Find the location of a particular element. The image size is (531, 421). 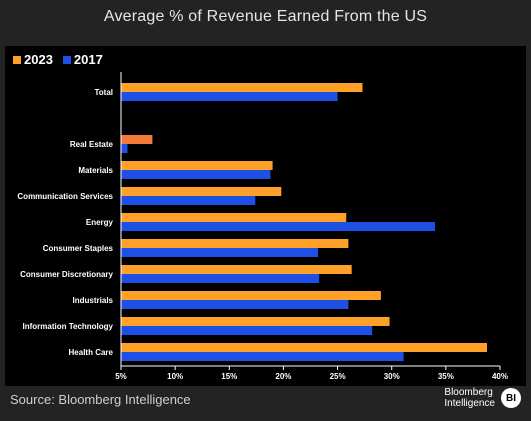

bar-2017-communication-services is located at coordinates (188, 200).